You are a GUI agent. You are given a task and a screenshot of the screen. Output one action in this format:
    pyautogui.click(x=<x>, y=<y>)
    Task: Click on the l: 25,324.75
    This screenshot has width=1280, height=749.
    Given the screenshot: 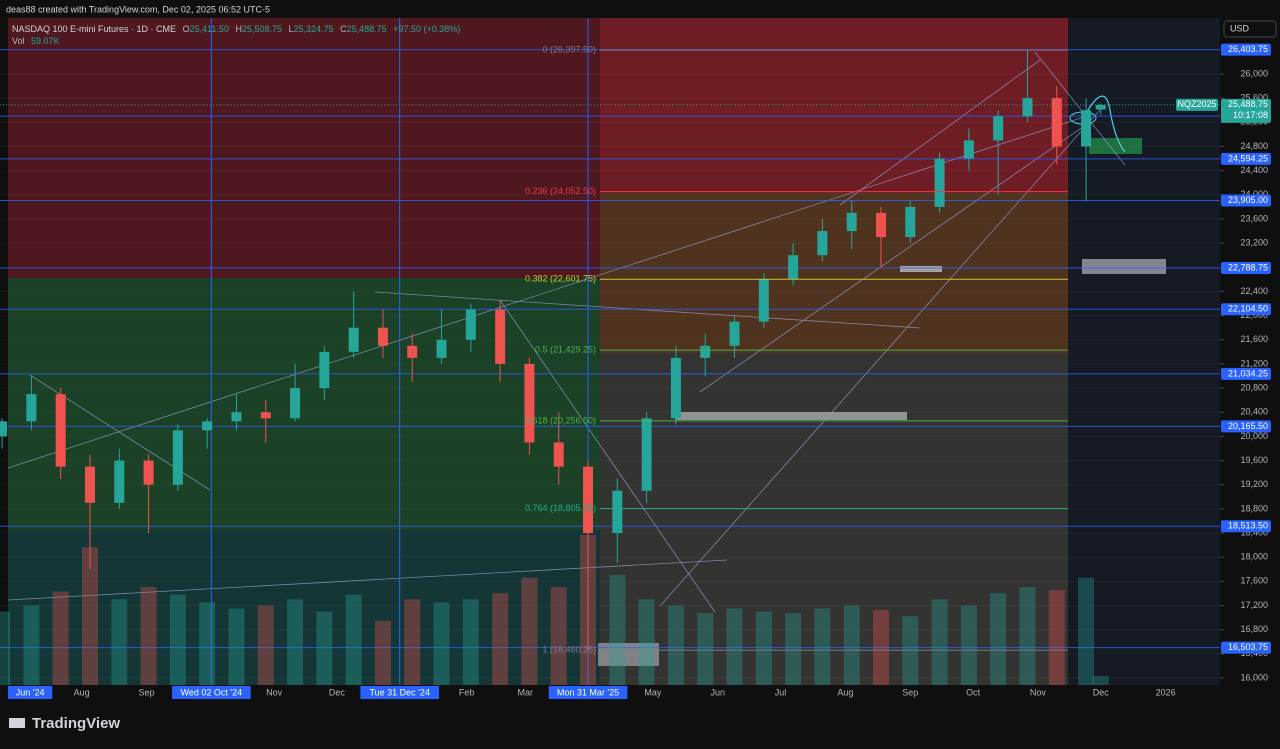 What is the action you would take?
    pyautogui.click(x=314, y=29)
    